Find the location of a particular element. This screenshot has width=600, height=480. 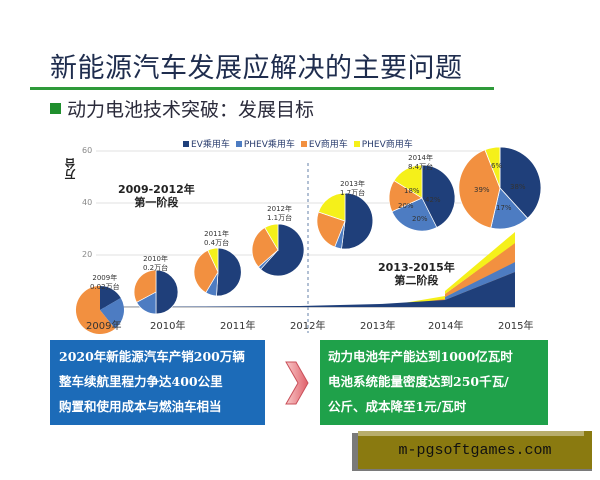

legend-label: PHEV乘用车 is located at coordinates (269, 145).